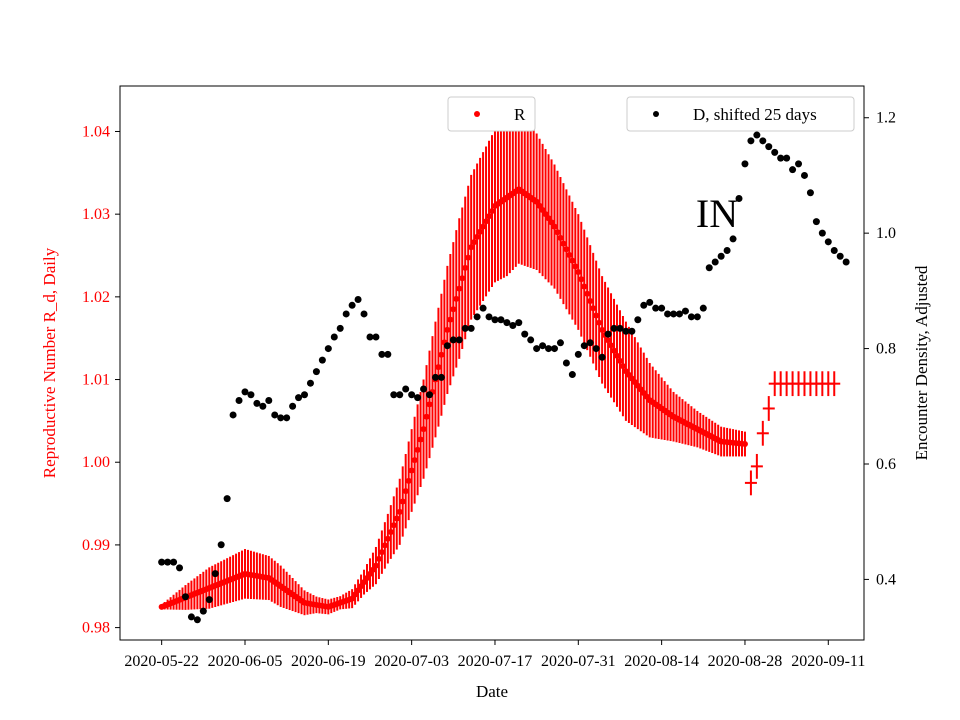 The width and height of the screenshot is (960, 720). Describe the element at coordinates (96, 462) in the screenshot. I see `y-left-tick-label: 1.00` at that location.